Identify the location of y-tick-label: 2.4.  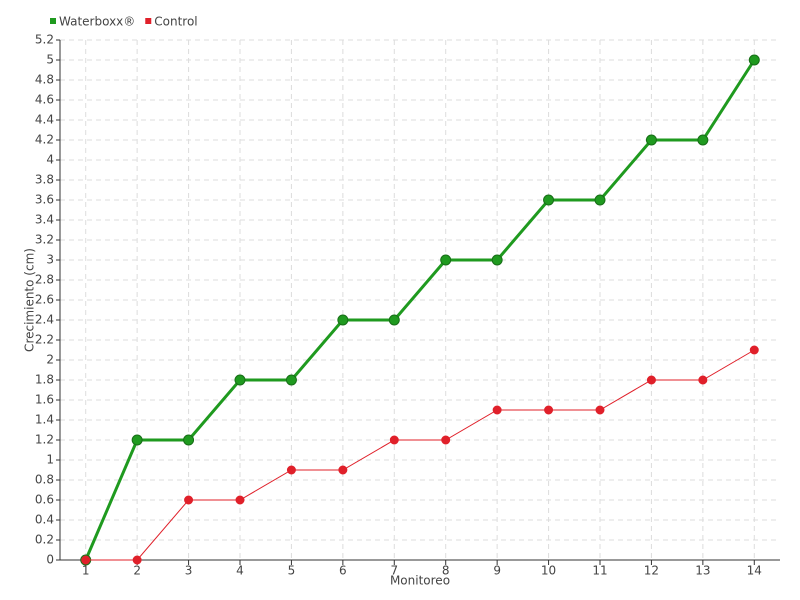
(44, 320).